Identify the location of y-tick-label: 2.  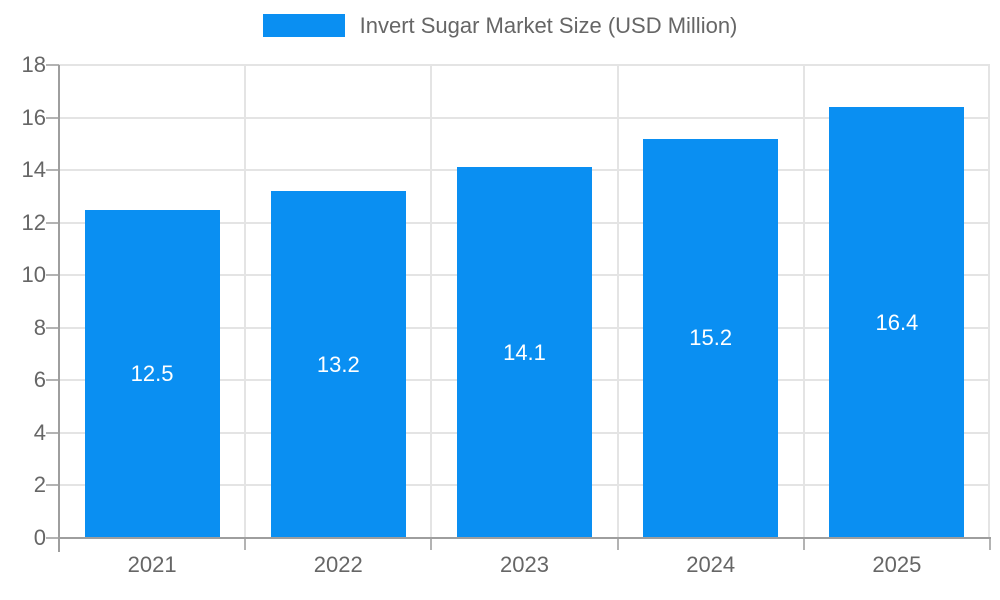
(39, 485).